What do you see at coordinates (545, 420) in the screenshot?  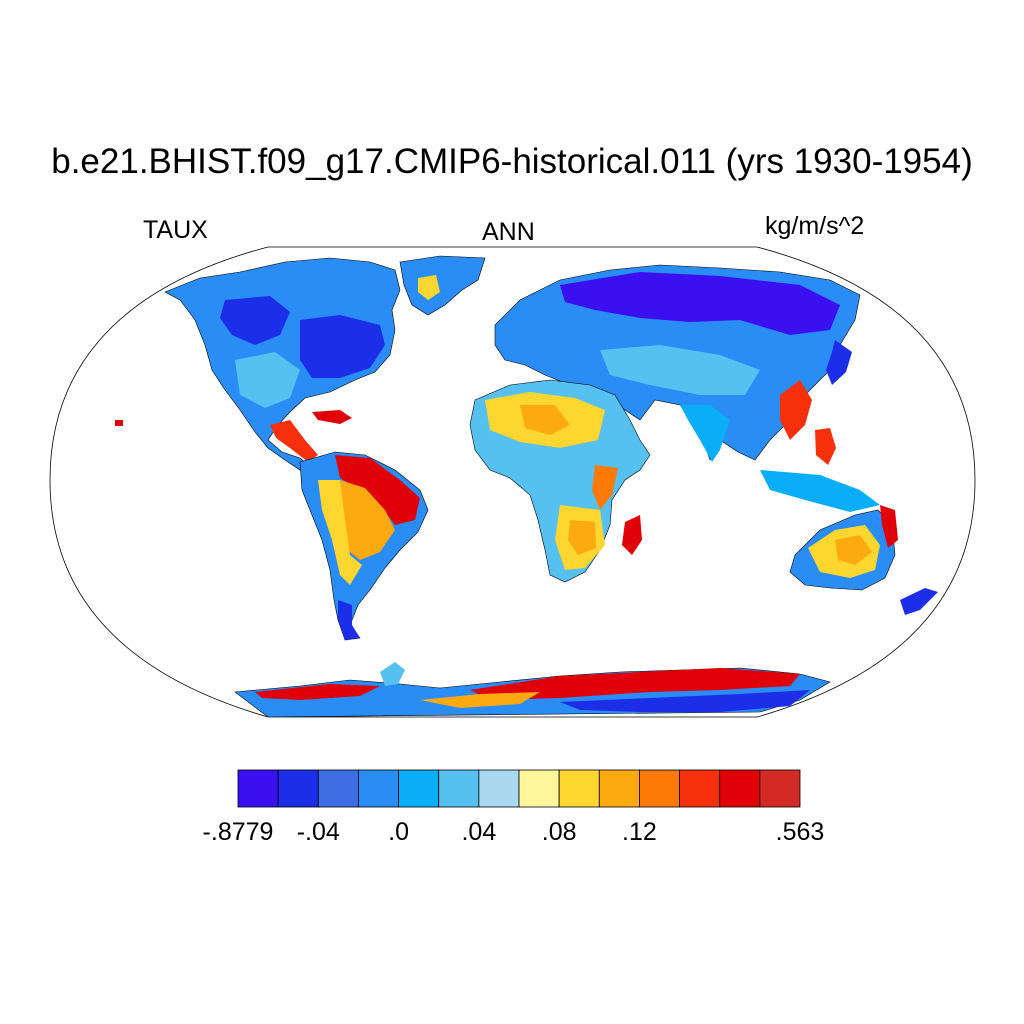 I see `sahara-orange` at bounding box center [545, 420].